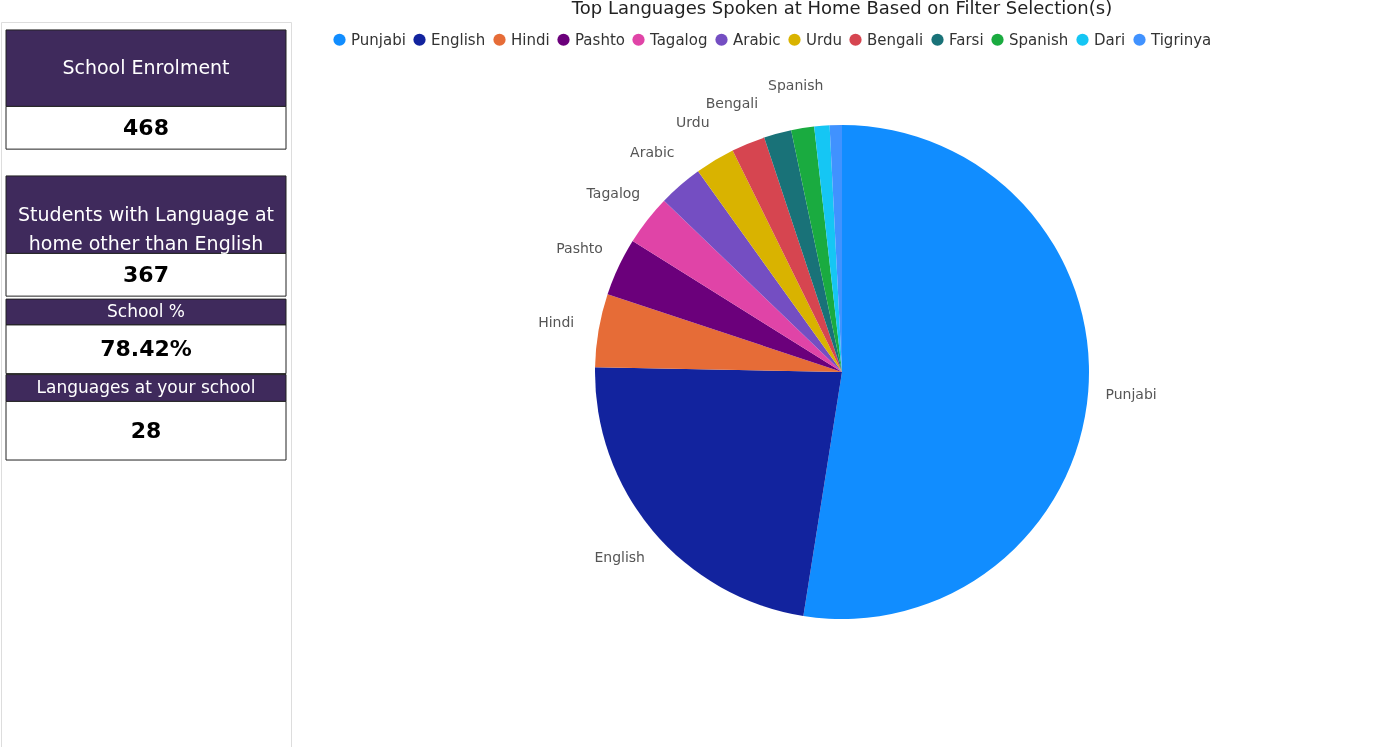 Image resolution: width=1400 pixels, height=747 pixels. What do you see at coordinates (146, 387) in the screenshot?
I see `text: Languages at your school` at bounding box center [146, 387].